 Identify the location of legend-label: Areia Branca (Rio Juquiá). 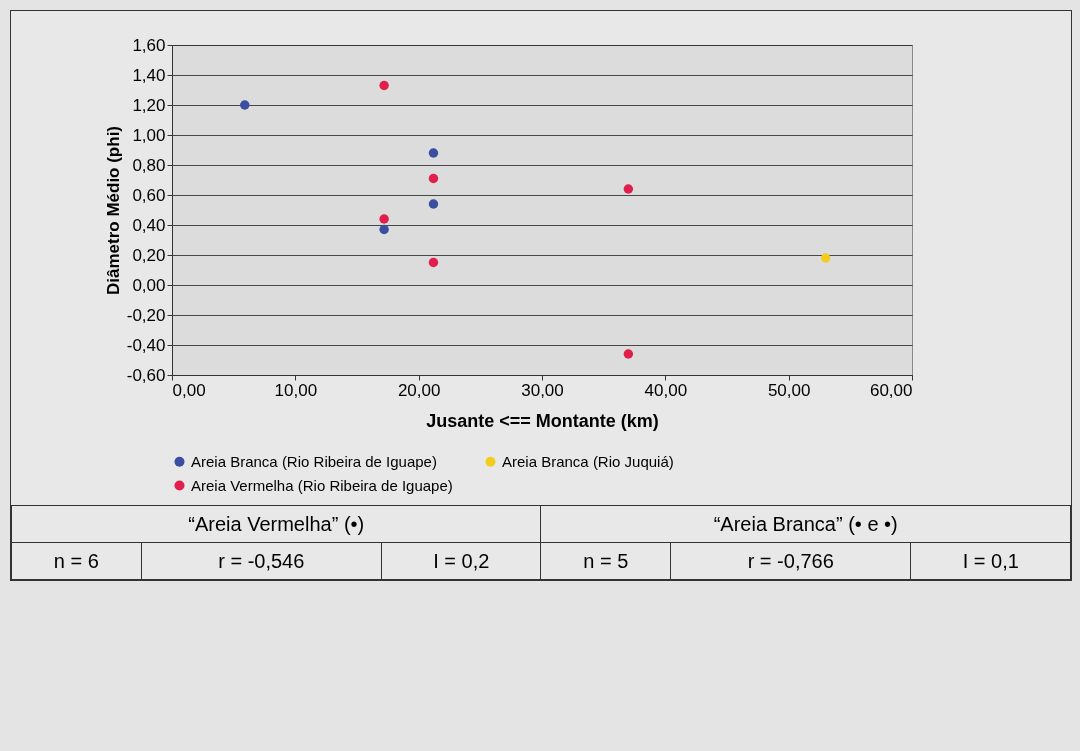
(588, 461).